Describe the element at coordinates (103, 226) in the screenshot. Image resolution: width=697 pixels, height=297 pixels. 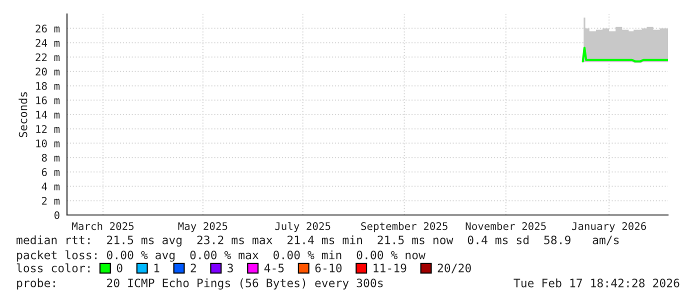
I see `x-tick-label: March 2025` at that location.